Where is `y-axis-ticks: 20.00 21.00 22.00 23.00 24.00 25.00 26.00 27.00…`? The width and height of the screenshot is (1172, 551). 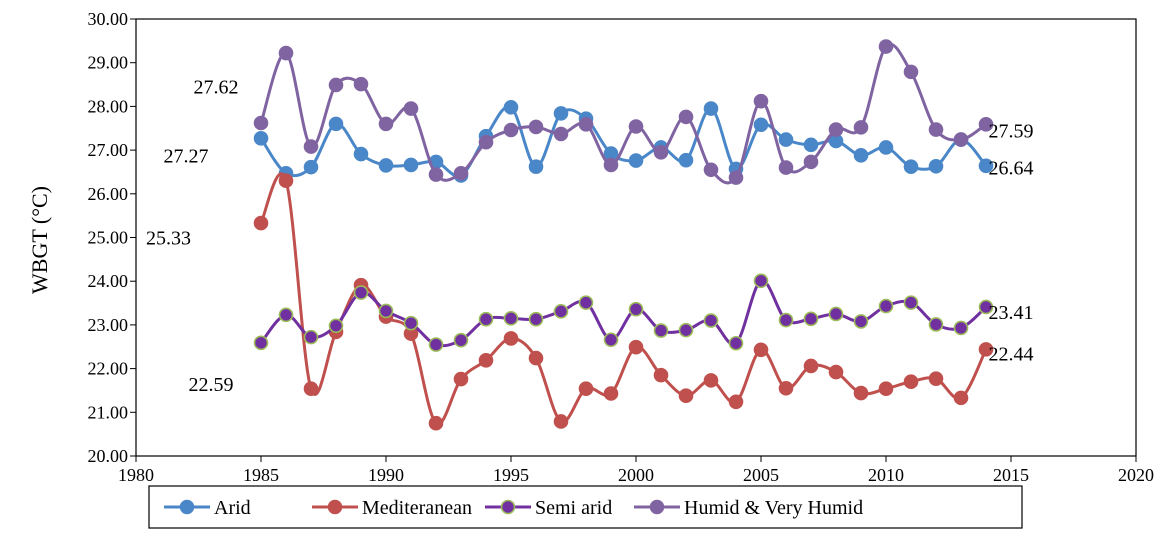 y-axis-ticks: 20.00 21.00 22.00 23.00 24.00 25.00 26.00 27.00… is located at coordinates (112, 237).